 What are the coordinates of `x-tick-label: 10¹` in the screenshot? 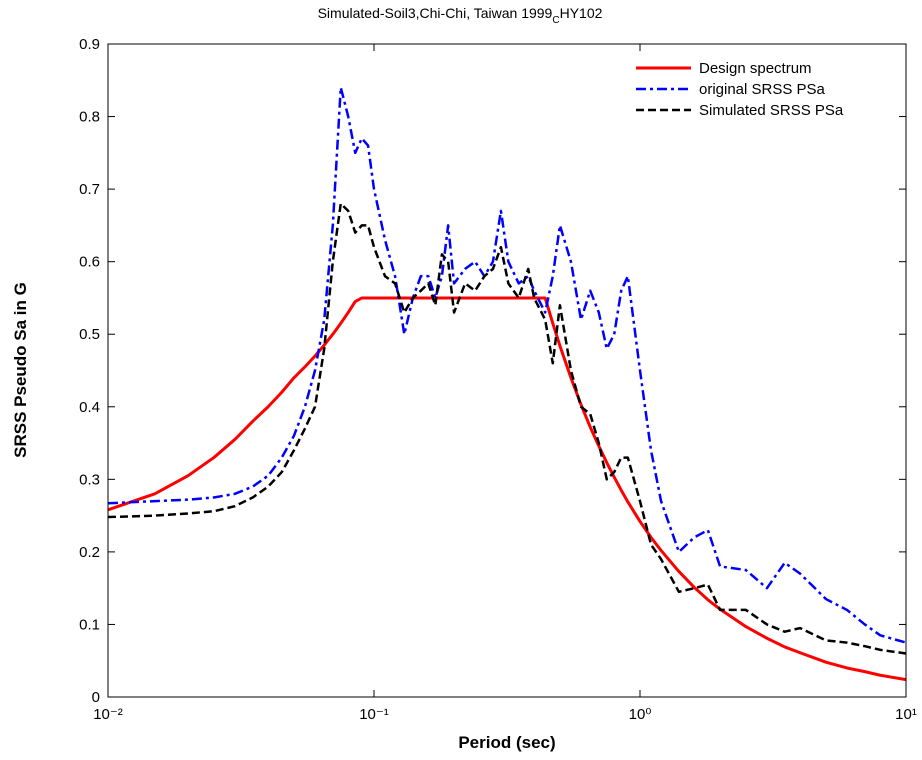 It's located at (906, 714).